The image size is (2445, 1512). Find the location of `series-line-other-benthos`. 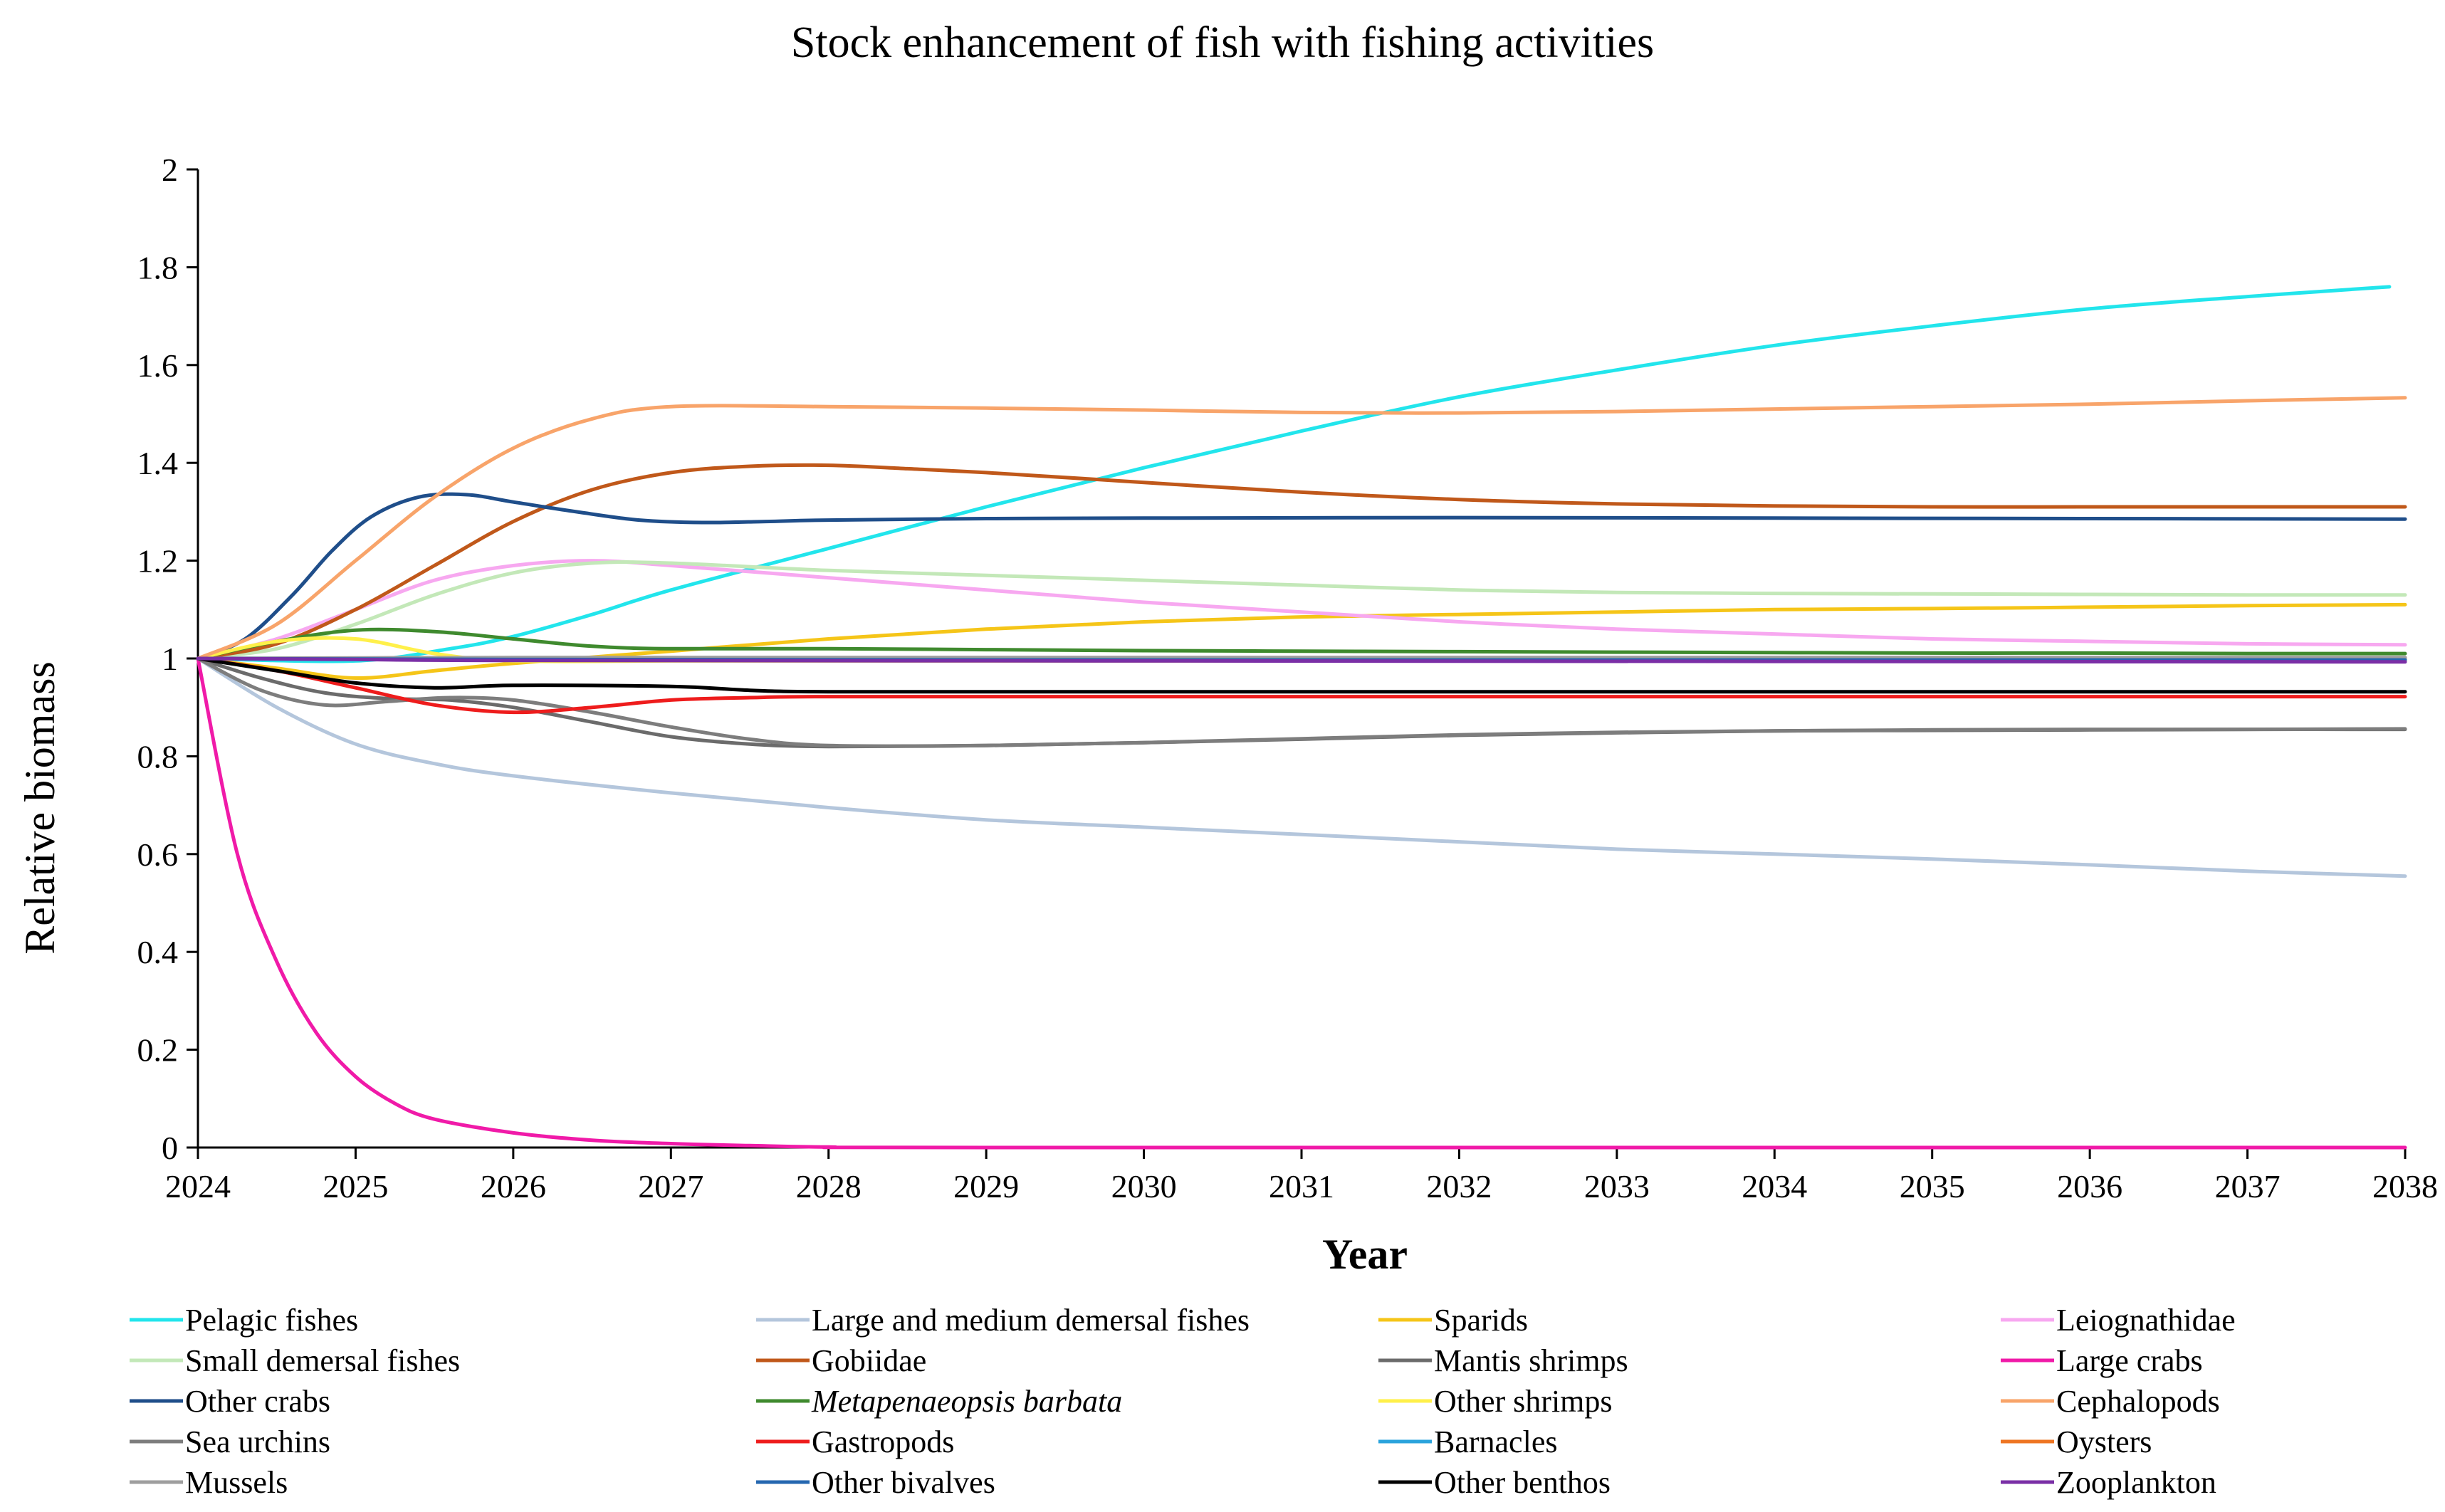

series-line-other-benthos is located at coordinates (1301, 675).